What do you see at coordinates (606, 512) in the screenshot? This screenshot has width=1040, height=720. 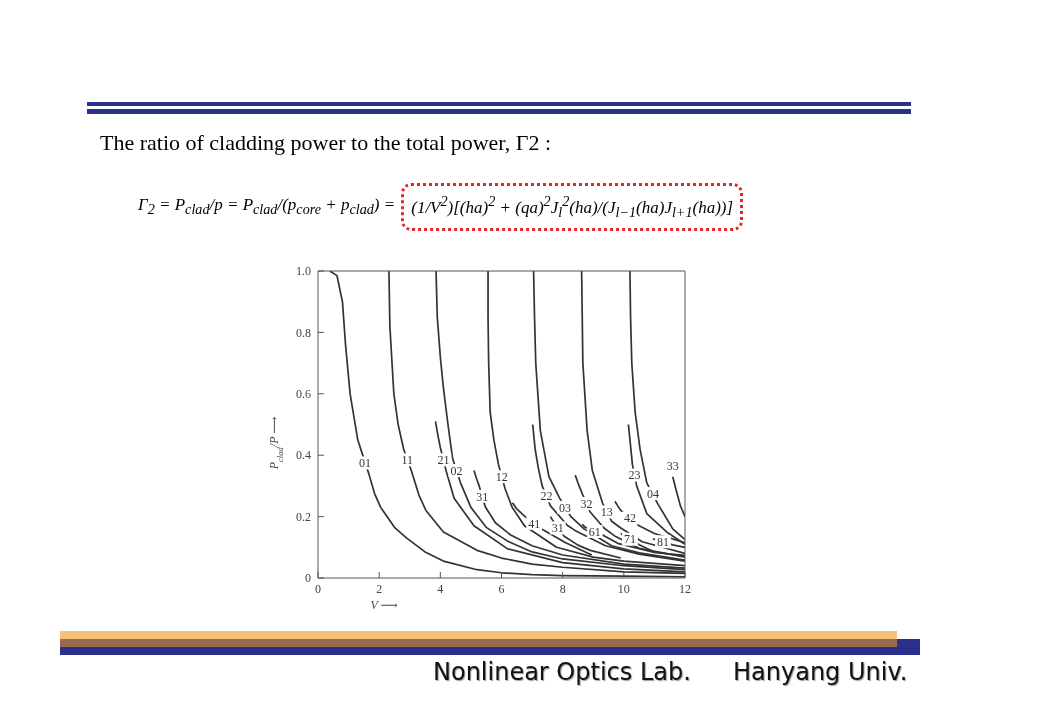 I see `series-label: 13` at bounding box center [606, 512].